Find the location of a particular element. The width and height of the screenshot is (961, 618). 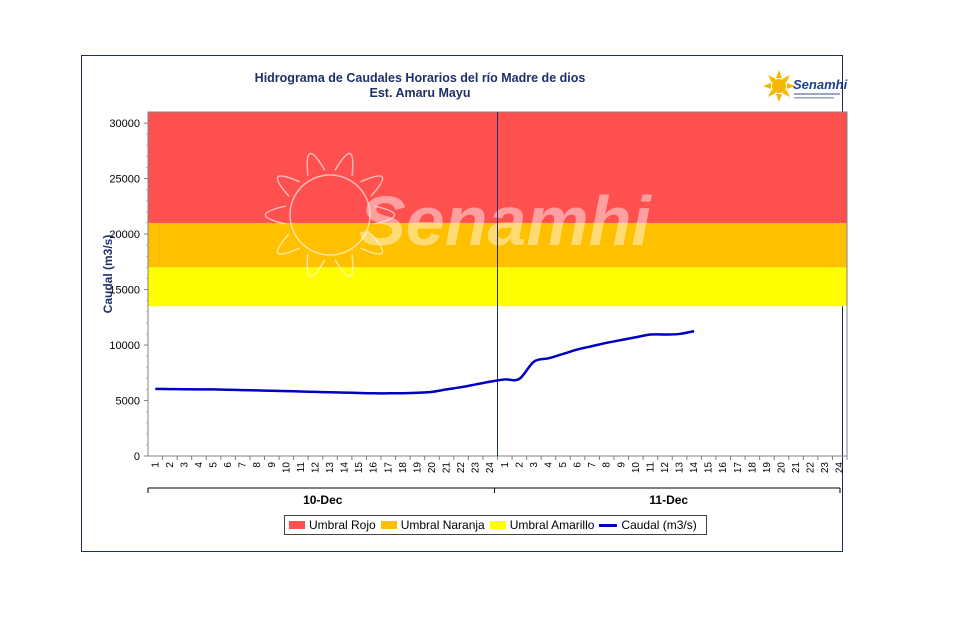

day-label: 10-Dec is located at coordinates (323, 500).